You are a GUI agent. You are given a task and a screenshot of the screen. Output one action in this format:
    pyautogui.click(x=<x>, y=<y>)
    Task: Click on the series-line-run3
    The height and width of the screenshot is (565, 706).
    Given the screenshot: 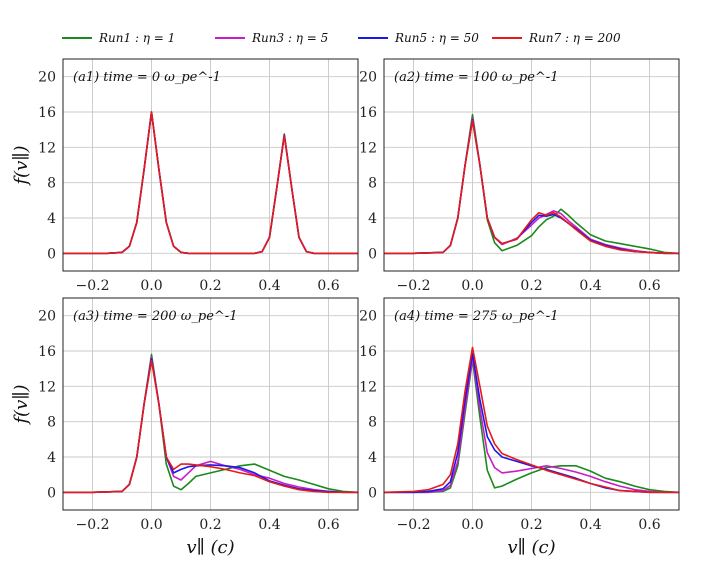 What is the action you would take?
    pyautogui.click(x=531, y=425)
    